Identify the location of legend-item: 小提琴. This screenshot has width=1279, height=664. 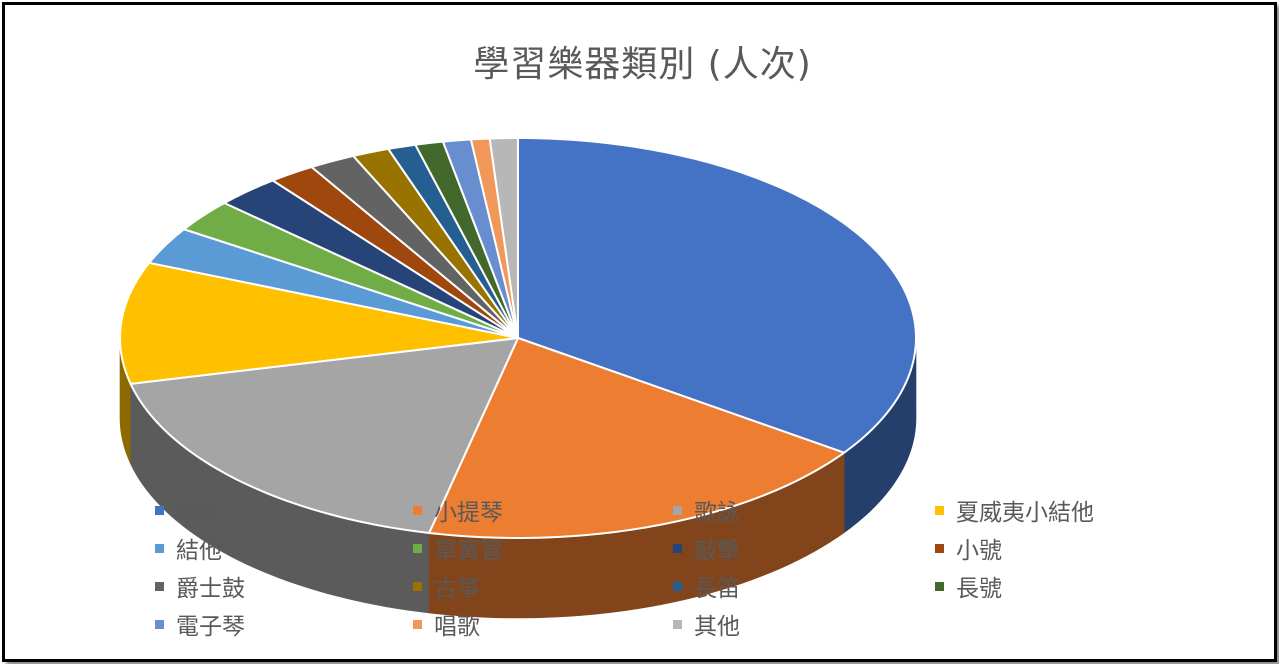
(543, 510).